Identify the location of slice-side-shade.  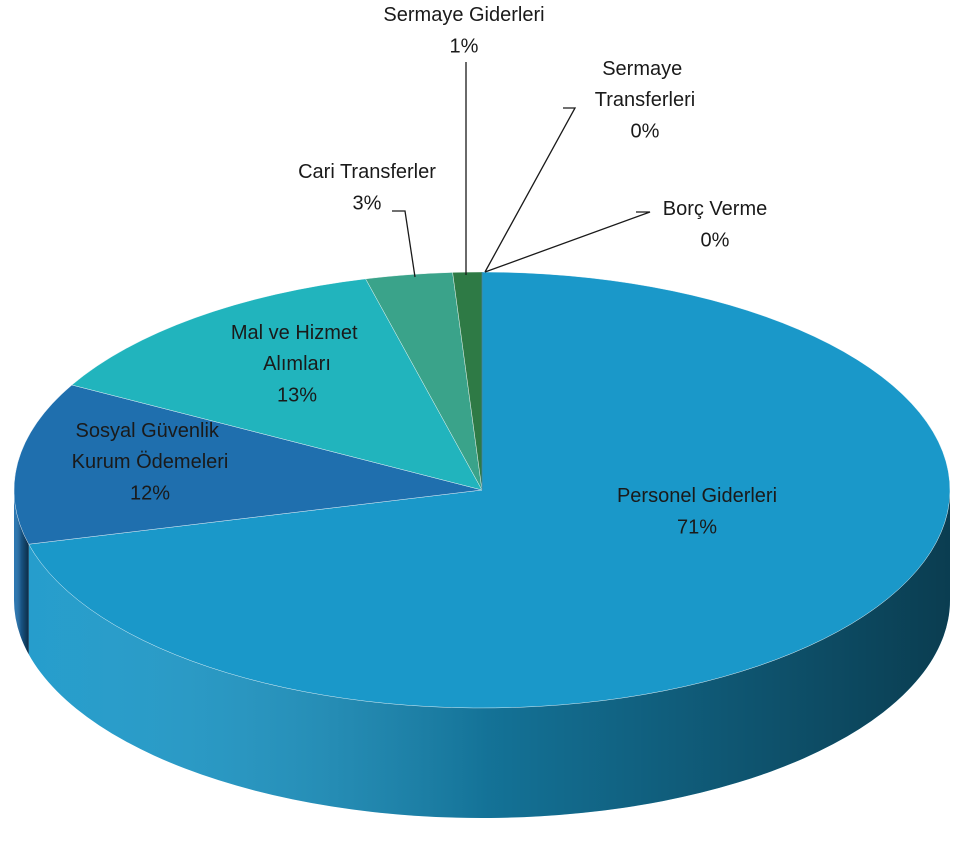
(21, 572).